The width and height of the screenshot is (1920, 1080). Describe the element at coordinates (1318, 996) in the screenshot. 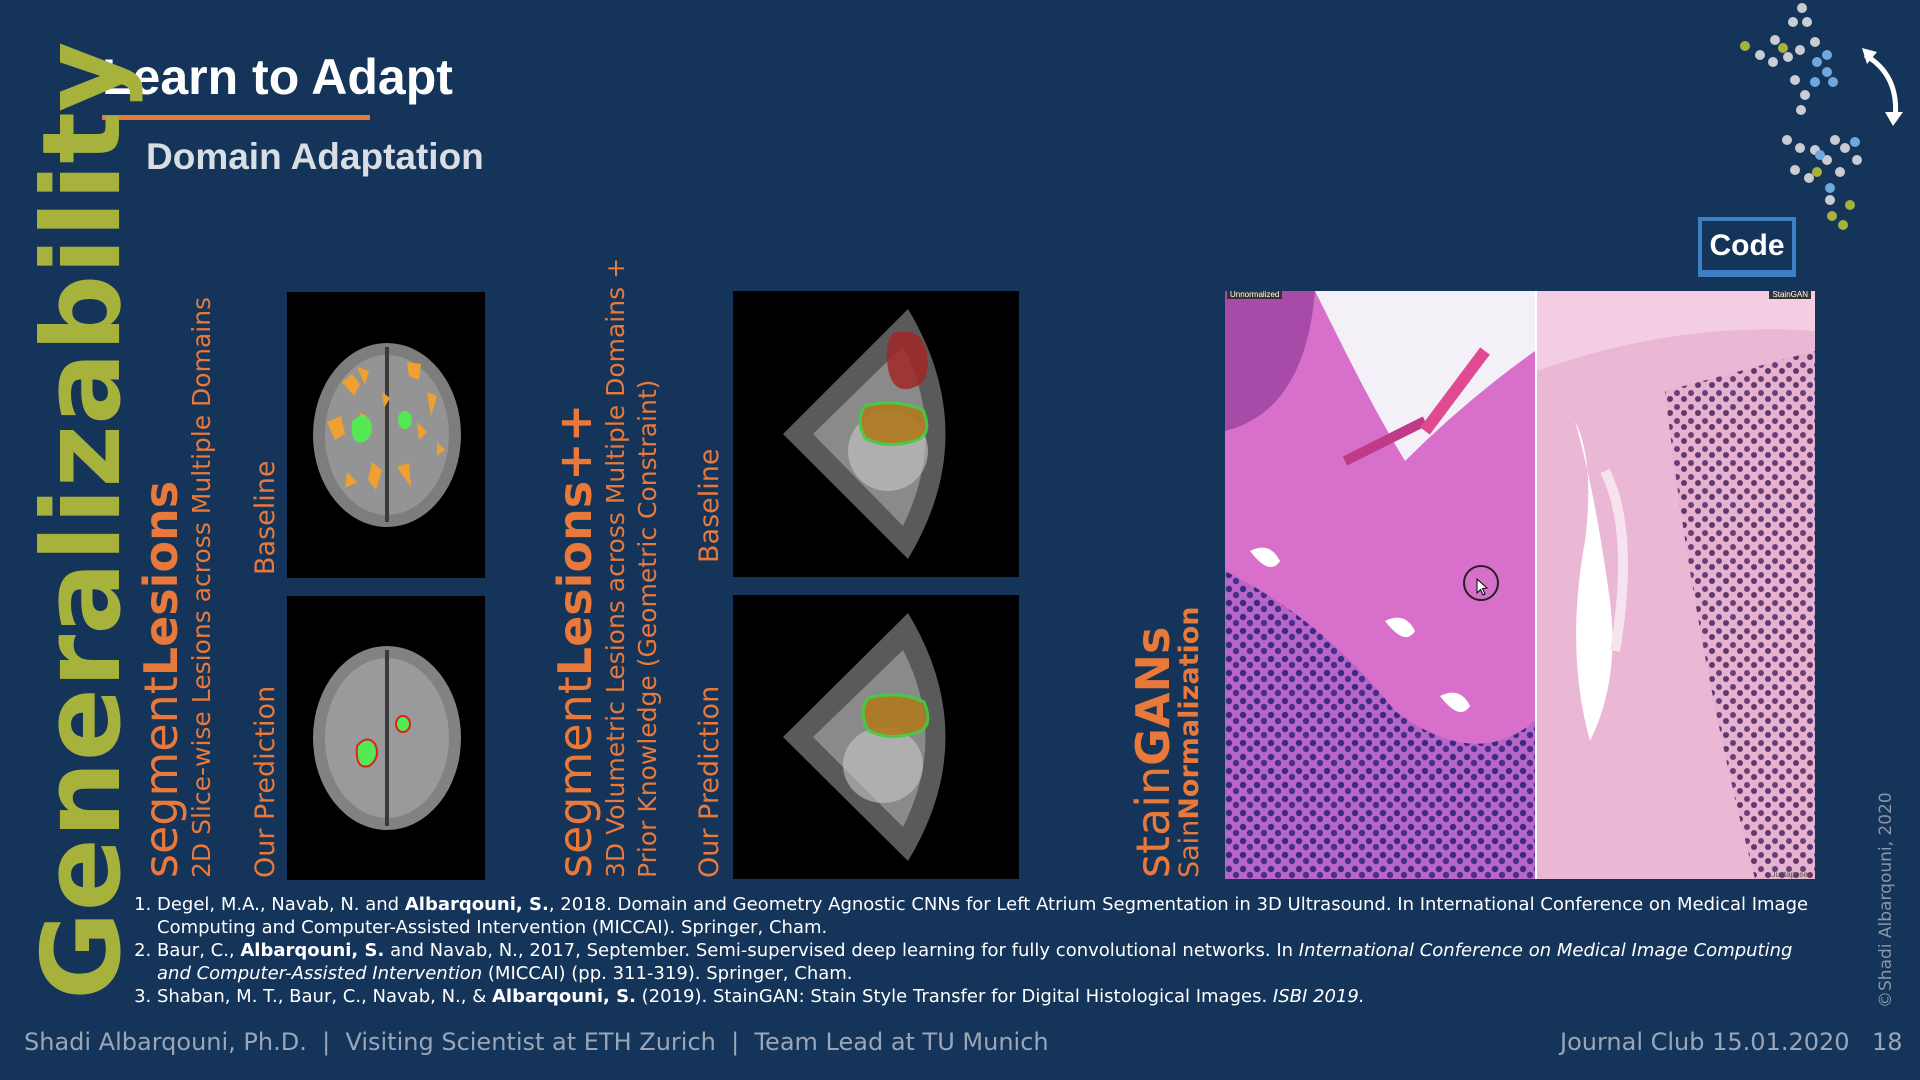

I see `ref-venue: ISBI 2019.` at that location.